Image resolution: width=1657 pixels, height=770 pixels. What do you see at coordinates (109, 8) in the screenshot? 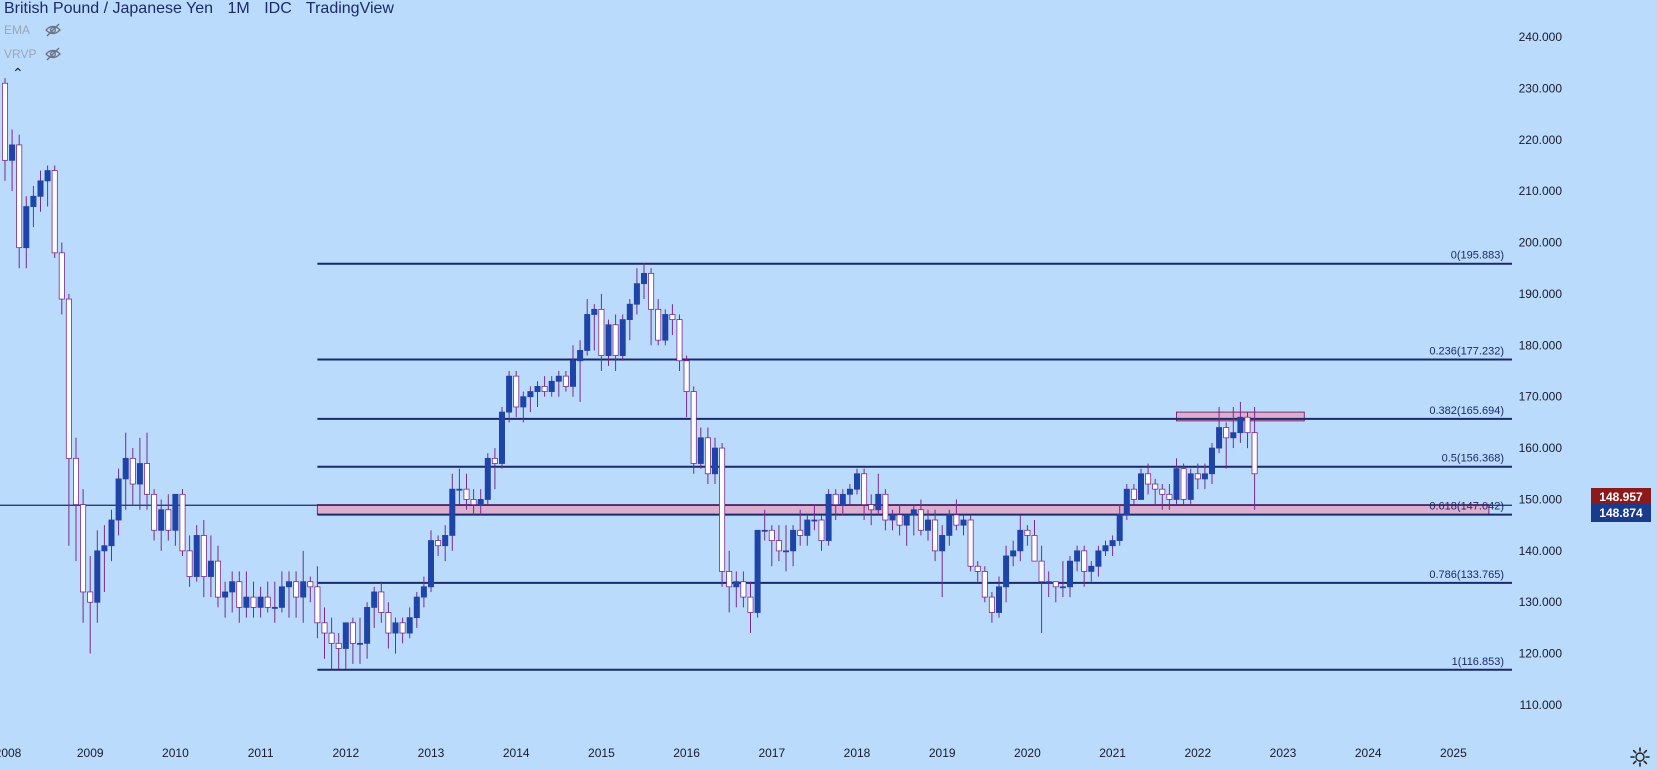
I see `symbol-name: British Pound / Japanese Yen` at bounding box center [109, 8].